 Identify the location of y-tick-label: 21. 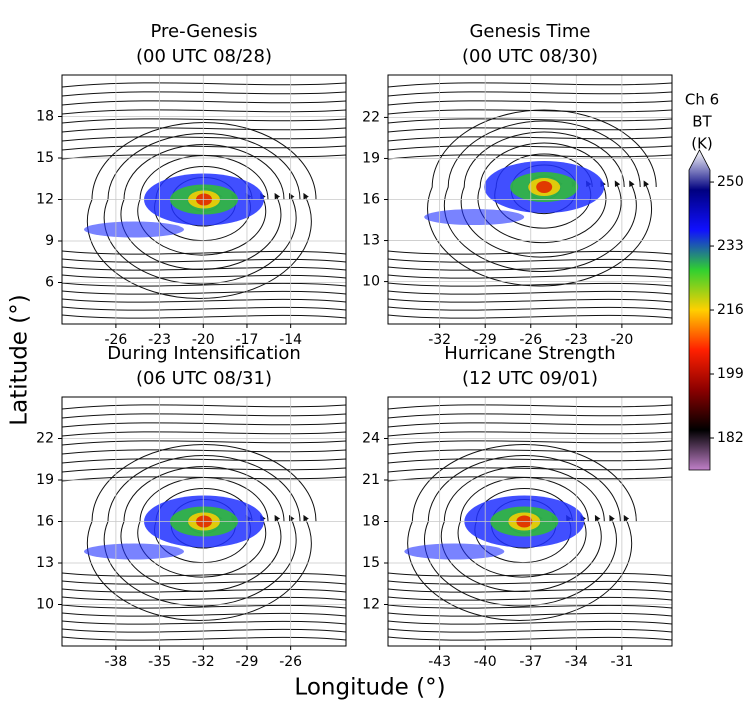
(371, 480).